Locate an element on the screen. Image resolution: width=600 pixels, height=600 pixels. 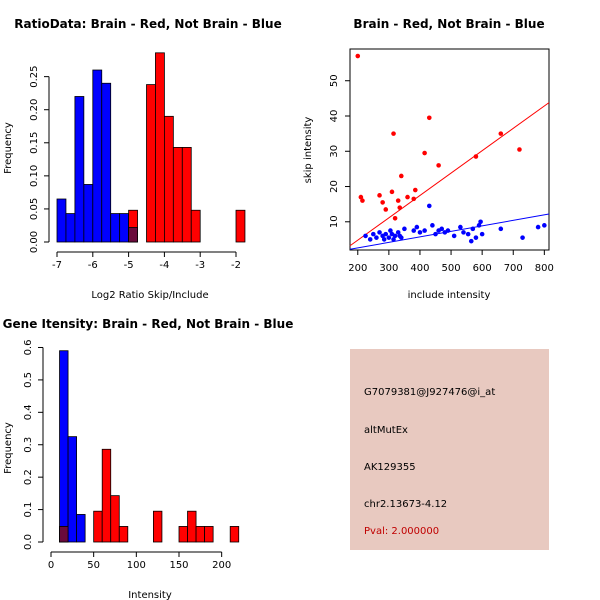
x-tick-label: -6 is located at coordinates (93, 265).